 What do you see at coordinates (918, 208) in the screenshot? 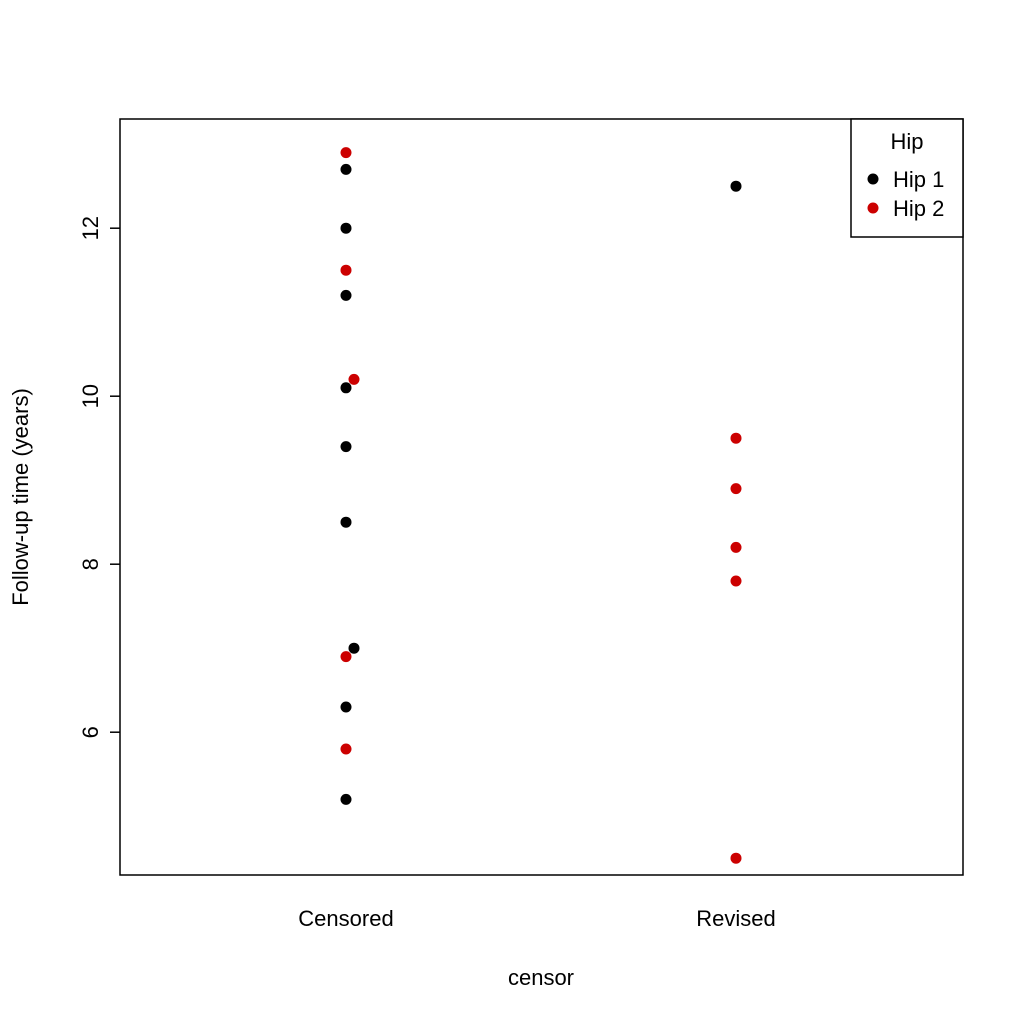
I see `legend-label-hip-2: Hip 2` at bounding box center [918, 208].